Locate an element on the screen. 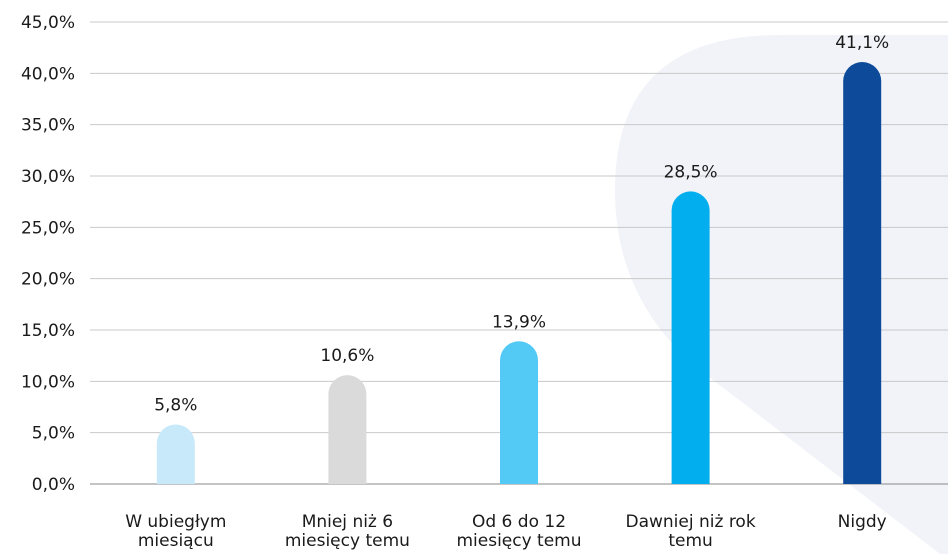 This screenshot has width=948, height=554. y-tick-label: 0,0% is located at coordinates (53, 485).